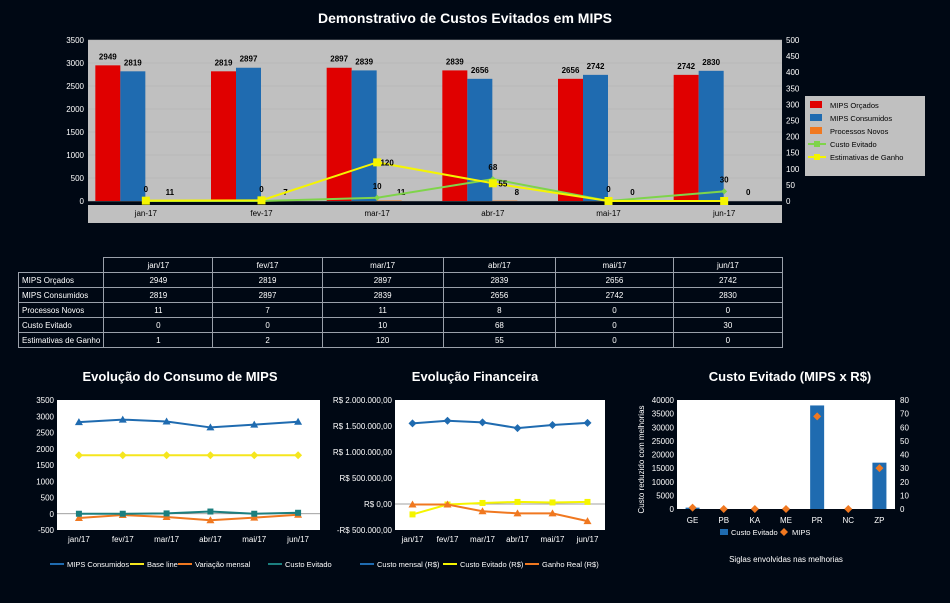 The width and height of the screenshot is (950, 603). What do you see at coordinates (728, 310) in the screenshot?
I see `table-cell: 0` at bounding box center [728, 310].